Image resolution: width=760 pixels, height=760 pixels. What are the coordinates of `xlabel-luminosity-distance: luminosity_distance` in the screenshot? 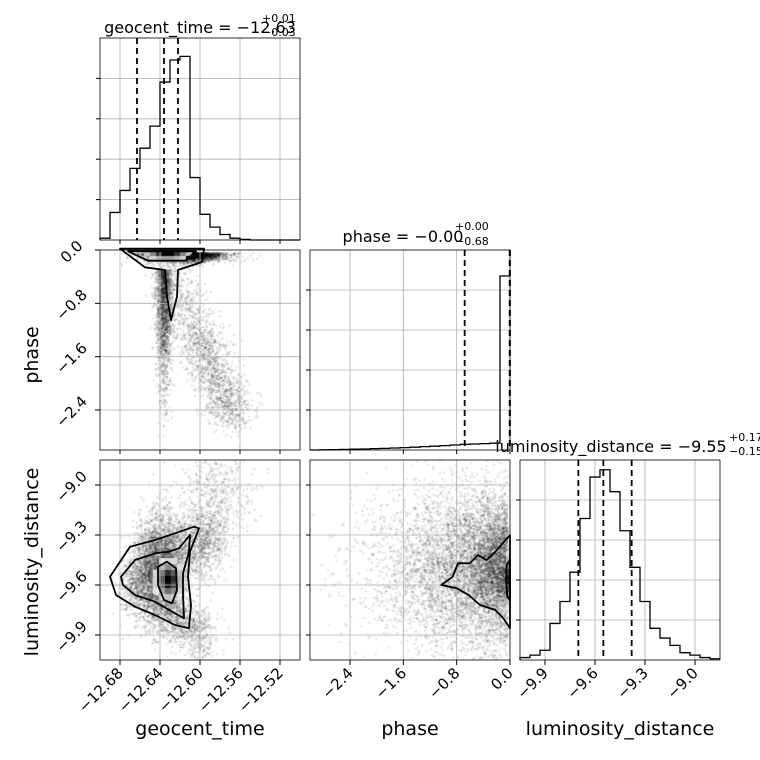 It's located at (620, 729).